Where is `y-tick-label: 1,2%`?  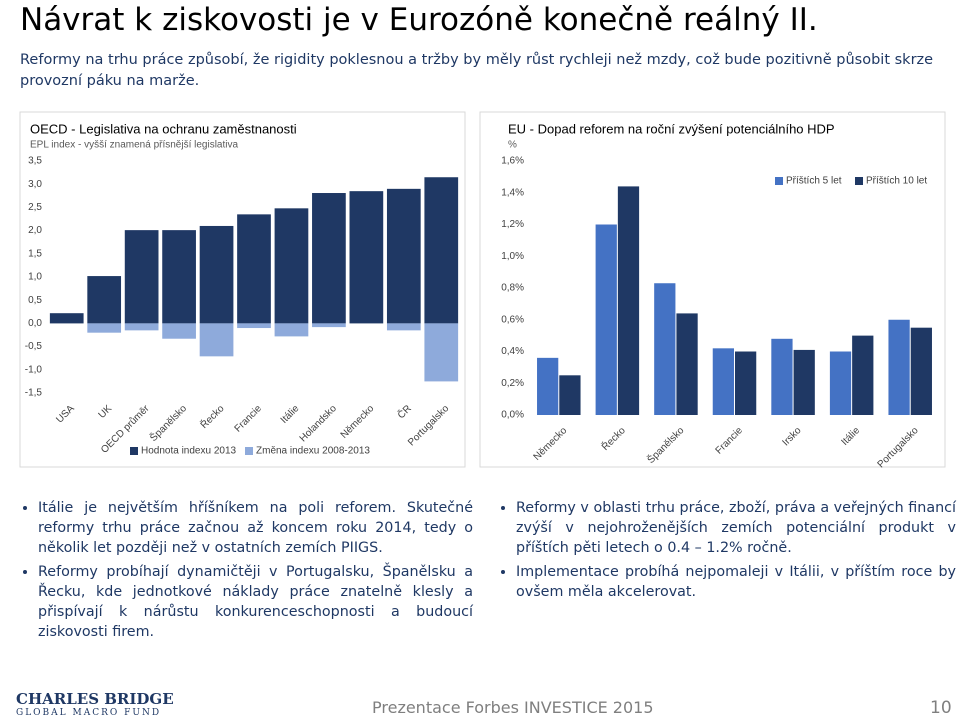 y-tick-label: 1,2% is located at coordinates (512, 224).